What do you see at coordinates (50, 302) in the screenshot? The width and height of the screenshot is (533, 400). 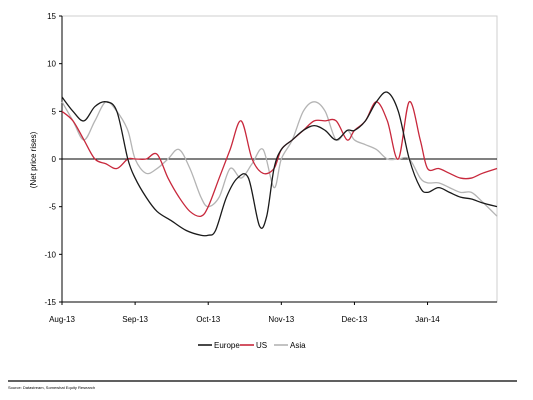 I see `y-tick-label: -15` at bounding box center [50, 302].